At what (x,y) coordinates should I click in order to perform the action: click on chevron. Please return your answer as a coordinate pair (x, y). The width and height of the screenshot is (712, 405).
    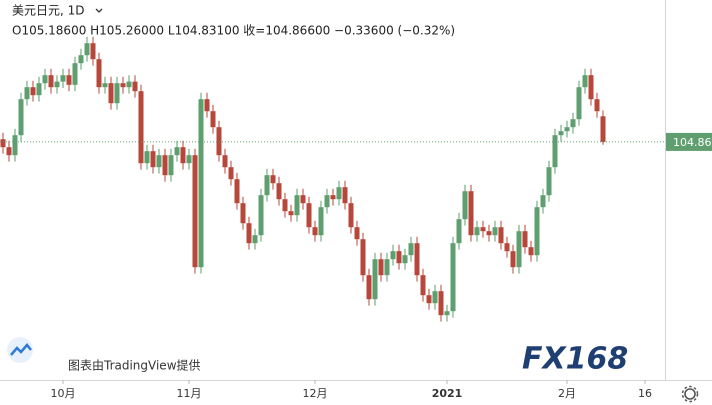
    Looking at the image, I should click on (99, 10).